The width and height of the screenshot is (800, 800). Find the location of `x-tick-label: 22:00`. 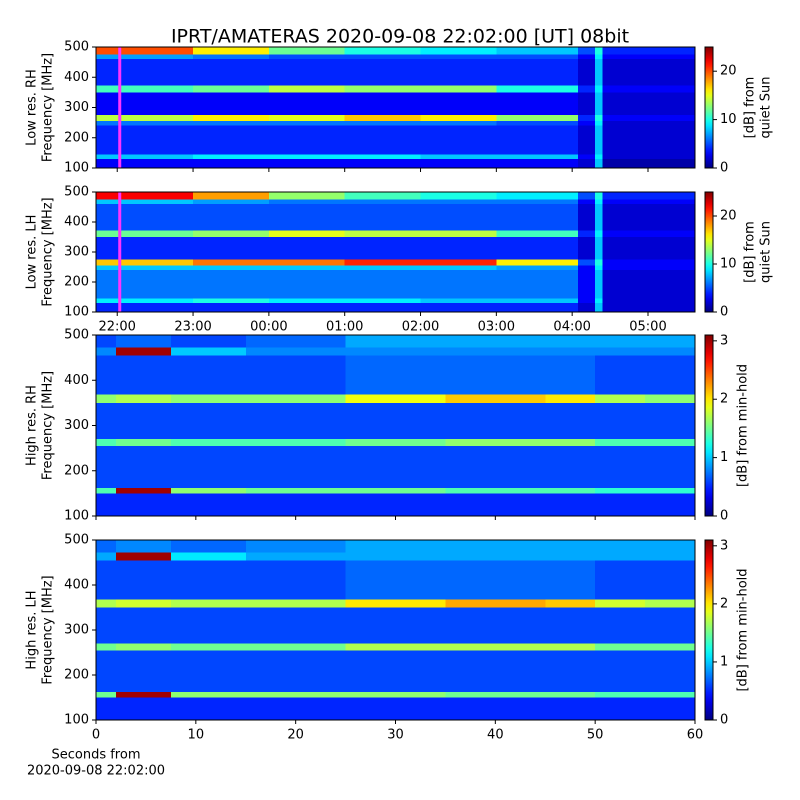

x-tick-label: 22:00 is located at coordinates (116, 327).